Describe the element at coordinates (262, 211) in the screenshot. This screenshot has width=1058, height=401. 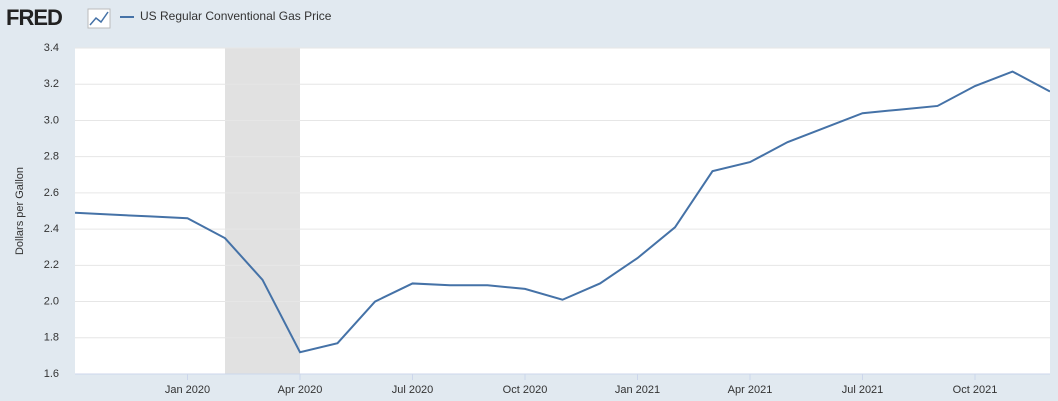
I see `recession-shade` at that location.